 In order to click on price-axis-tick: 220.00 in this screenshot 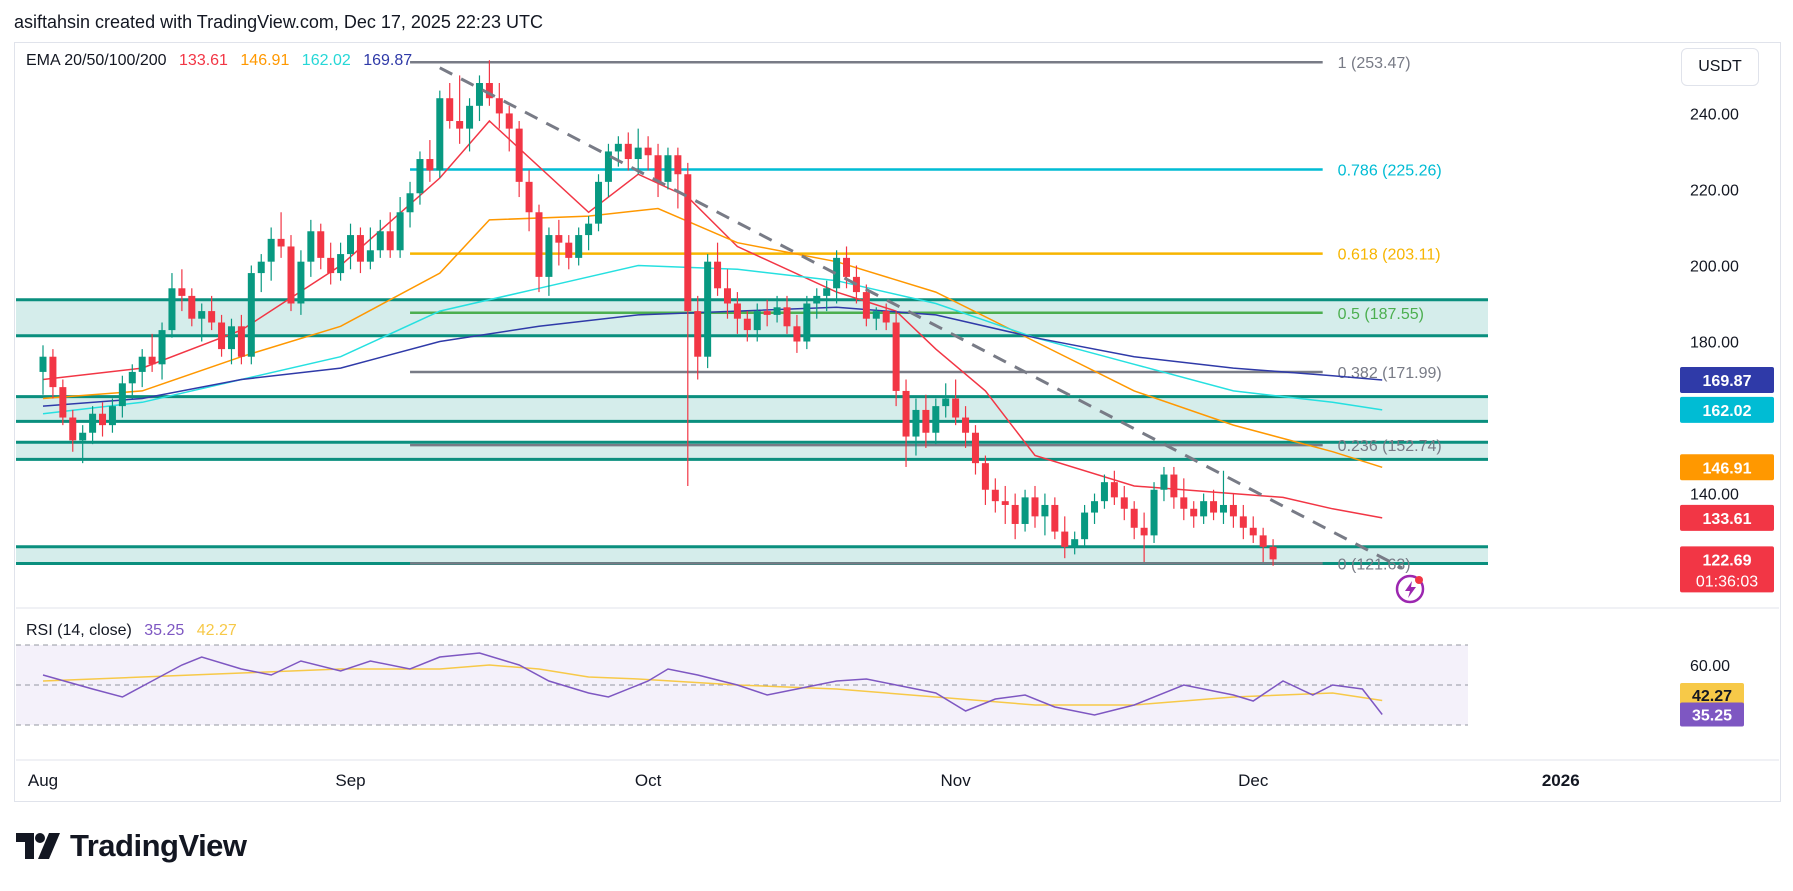, I will do `click(1714, 190)`.